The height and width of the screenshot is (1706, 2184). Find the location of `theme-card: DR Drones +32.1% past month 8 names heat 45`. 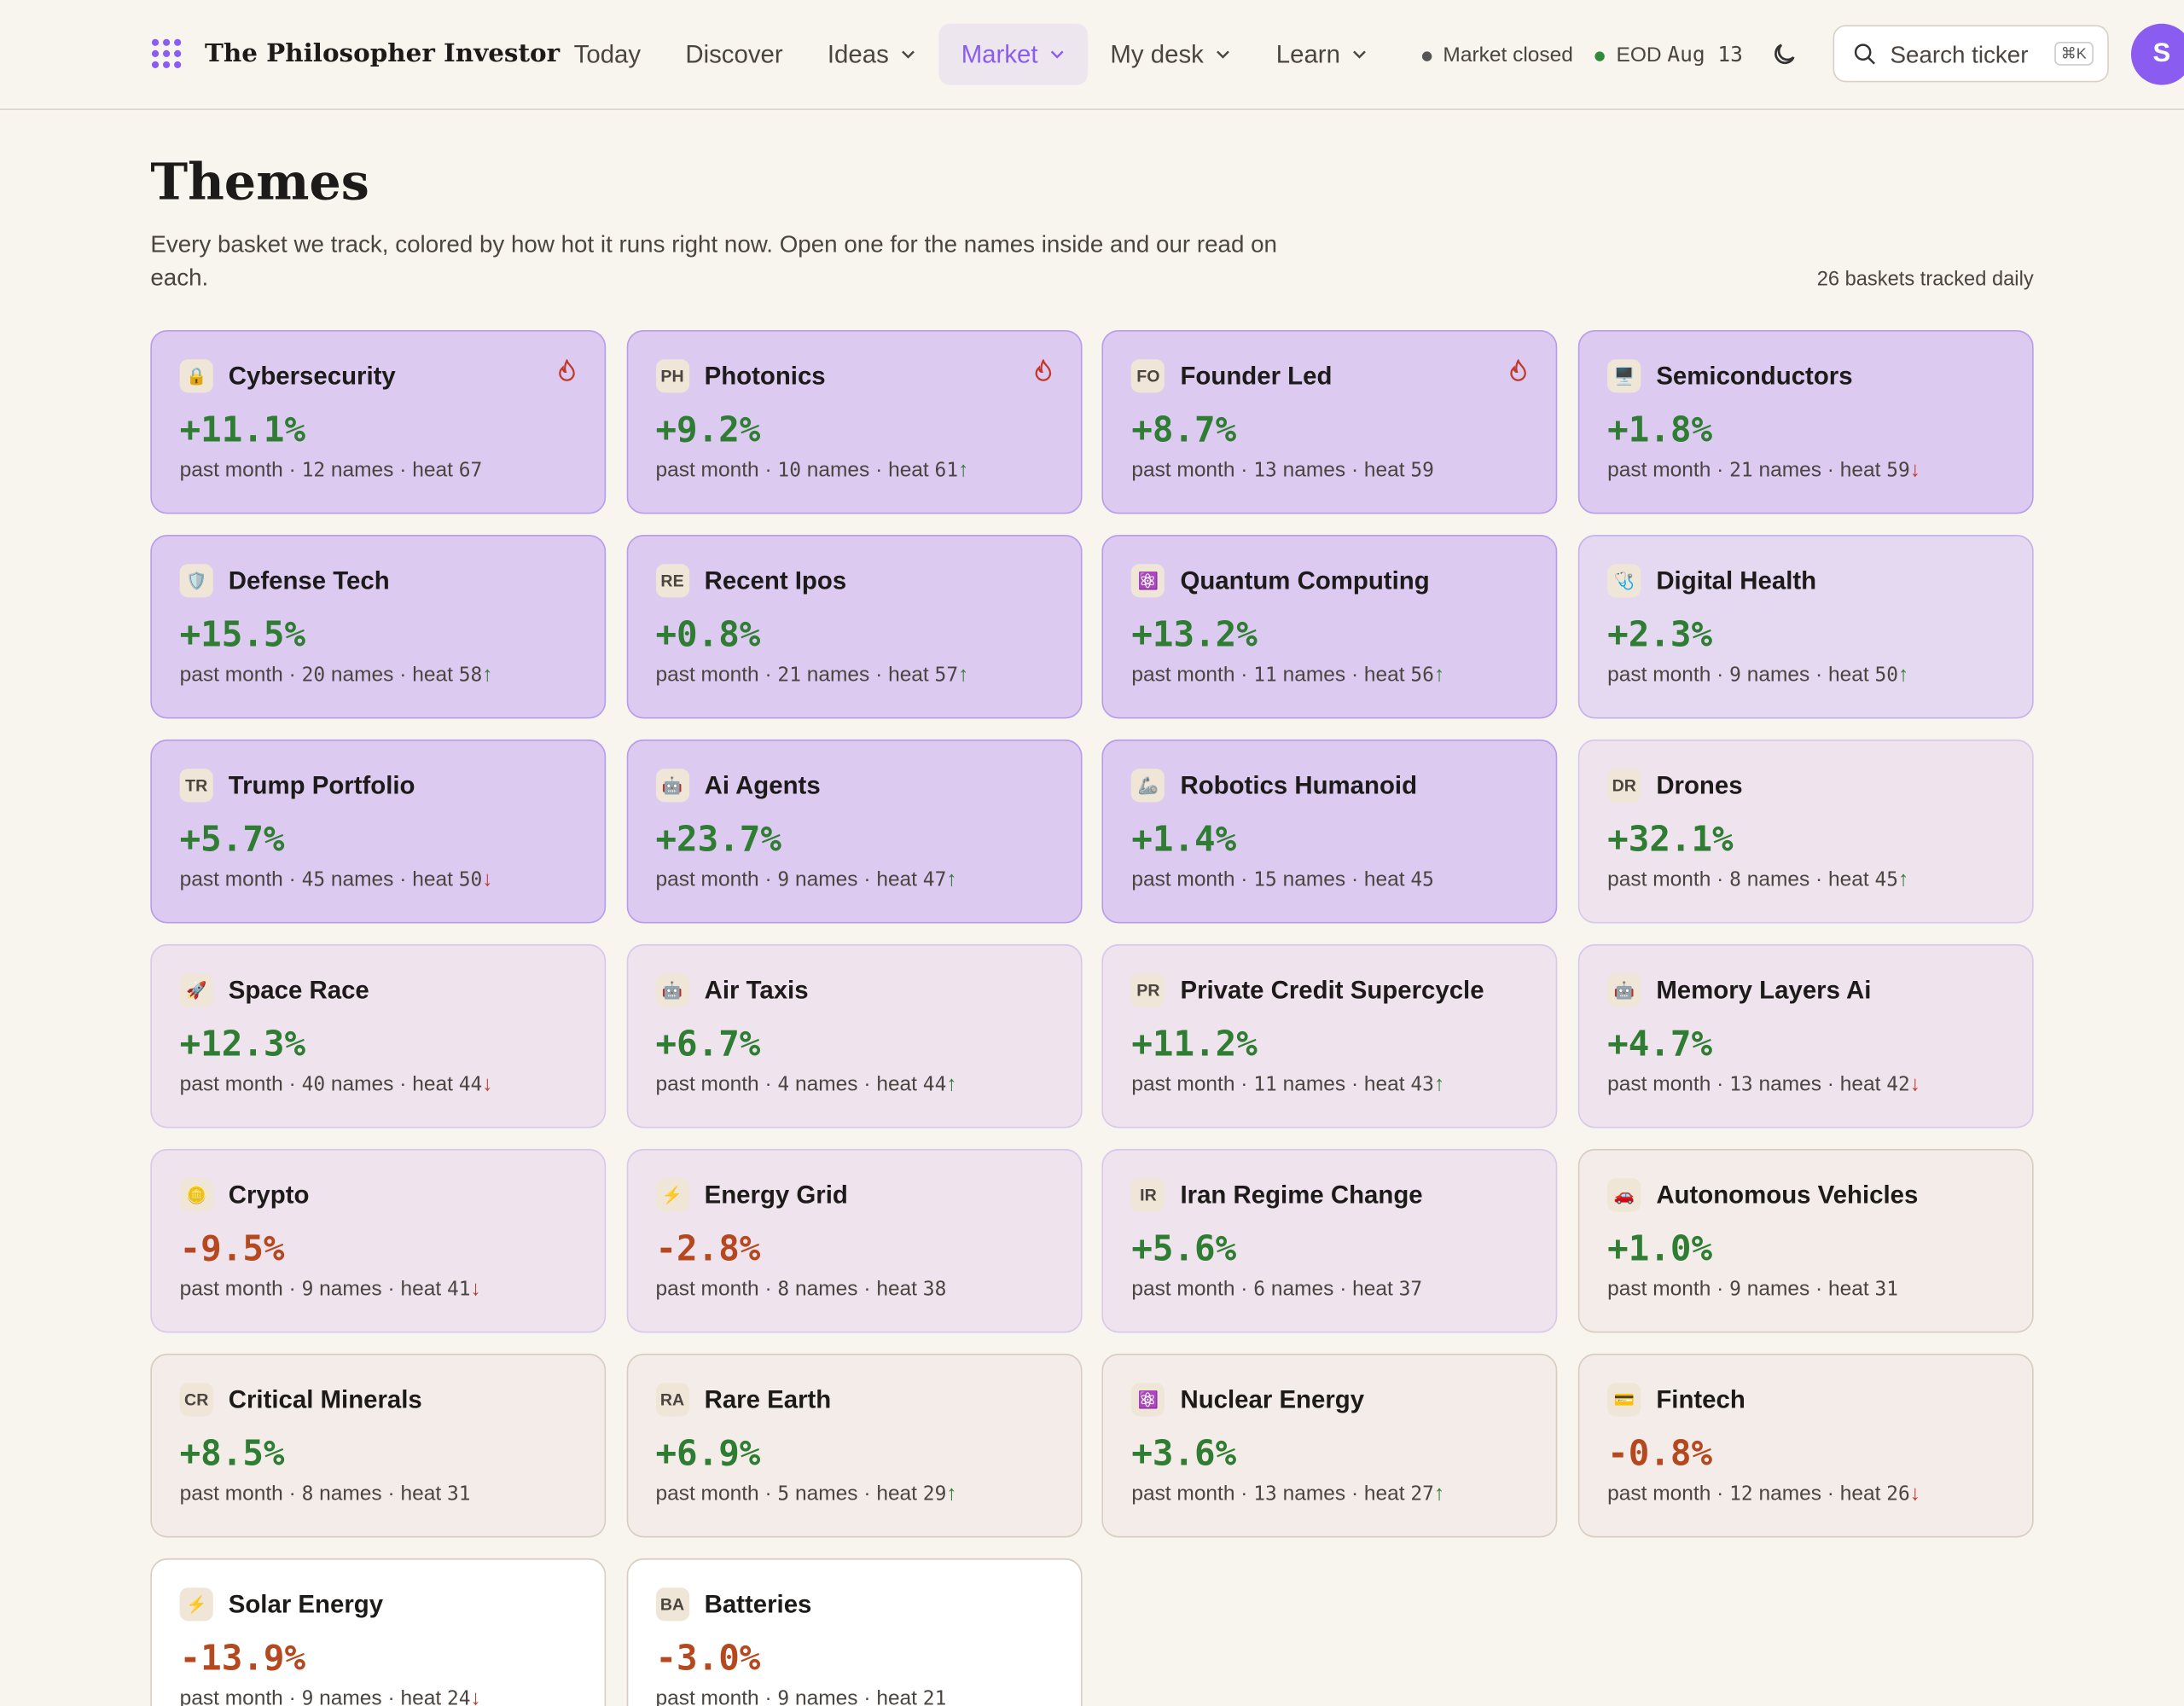

theme-card: DR Drones +32.1% past month 8 names heat 45 is located at coordinates (1806, 831).